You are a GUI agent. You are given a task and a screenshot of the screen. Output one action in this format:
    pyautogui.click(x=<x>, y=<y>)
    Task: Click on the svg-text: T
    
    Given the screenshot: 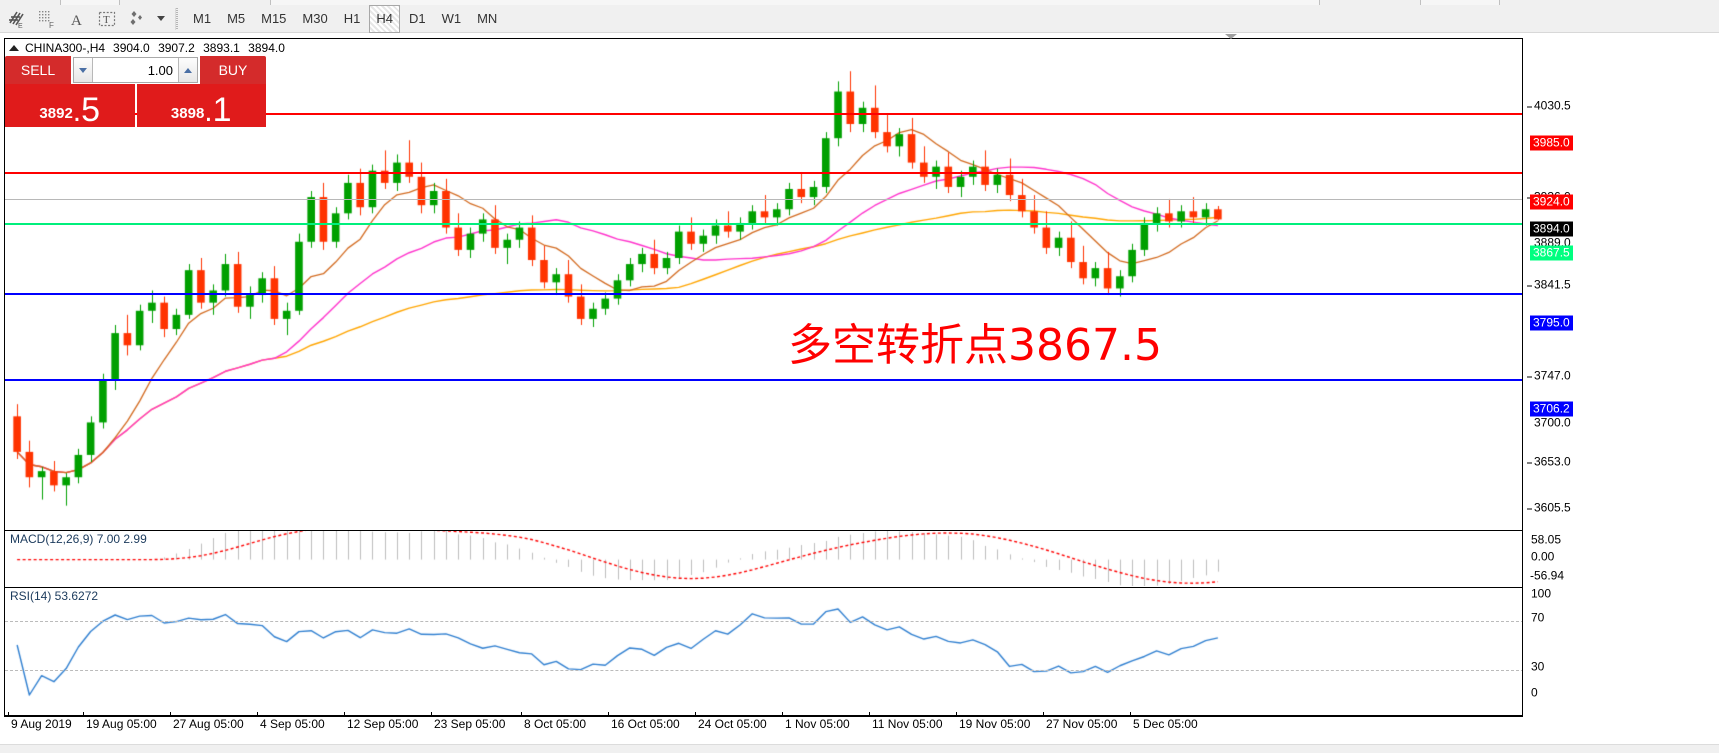 What is the action you would take?
    pyautogui.click(x=106, y=20)
    